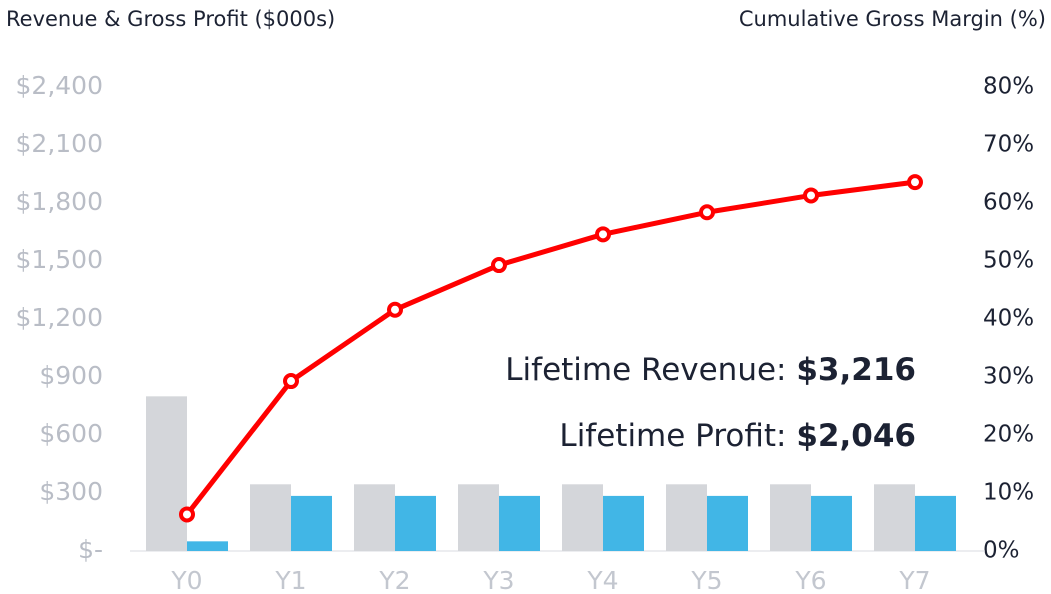  What do you see at coordinates (892, 19) in the screenshot?
I see `y2-title: Cumulative Gross Margin (%)` at bounding box center [892, 19].